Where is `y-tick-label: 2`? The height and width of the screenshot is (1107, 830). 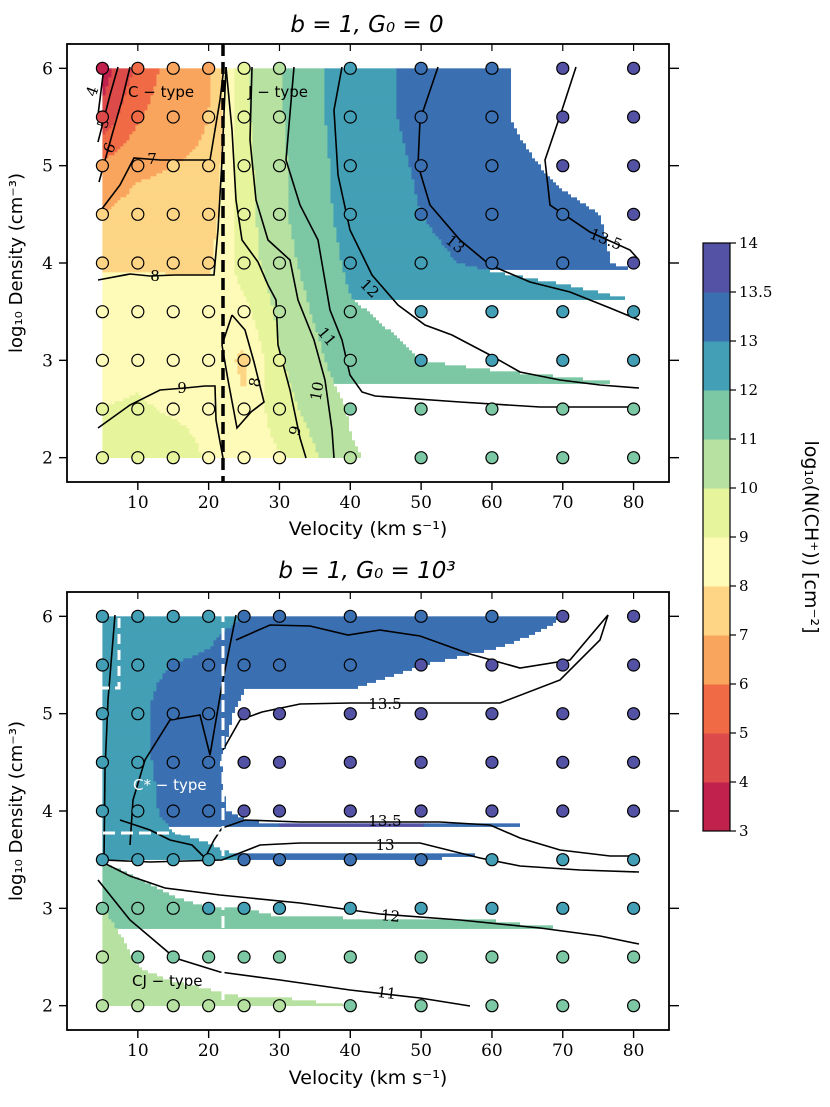
y-tick-label: 2 is located at coordinates (47, 459).